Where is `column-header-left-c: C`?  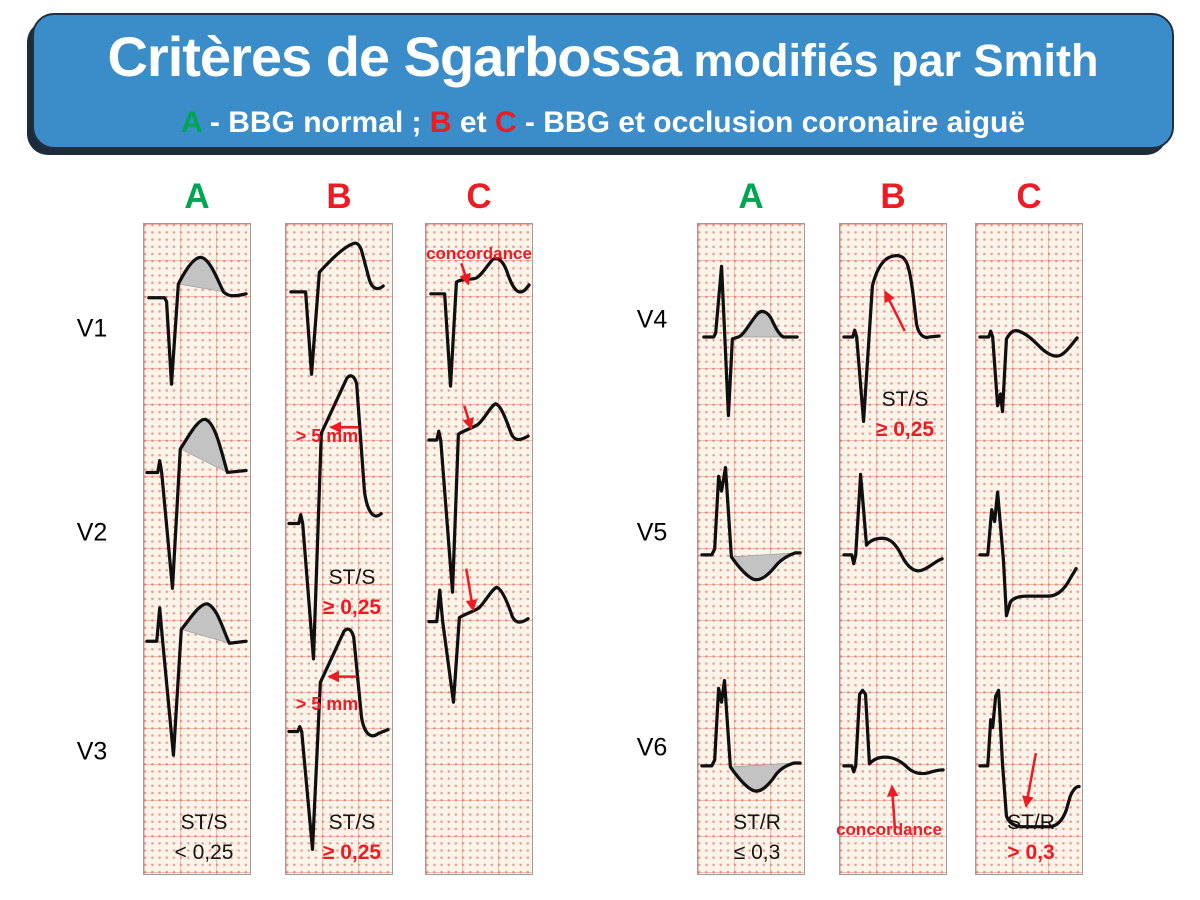
column-header-left-c: C is located at coordinates (479, 196).